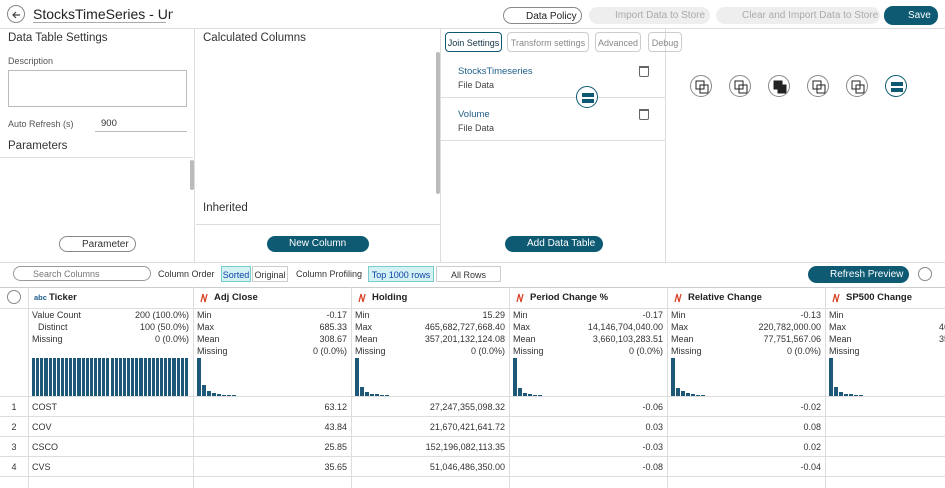 This screenshot has width=945, height=488. Describe the element at coordinates (911, 15) in the screenshot. I see `header-button: Save` at that location.